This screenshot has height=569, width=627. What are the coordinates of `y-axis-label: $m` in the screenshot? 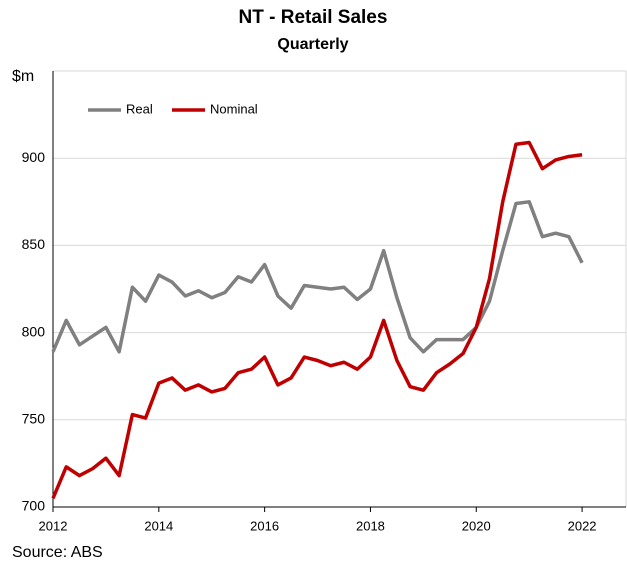 It's located at (23, 76).